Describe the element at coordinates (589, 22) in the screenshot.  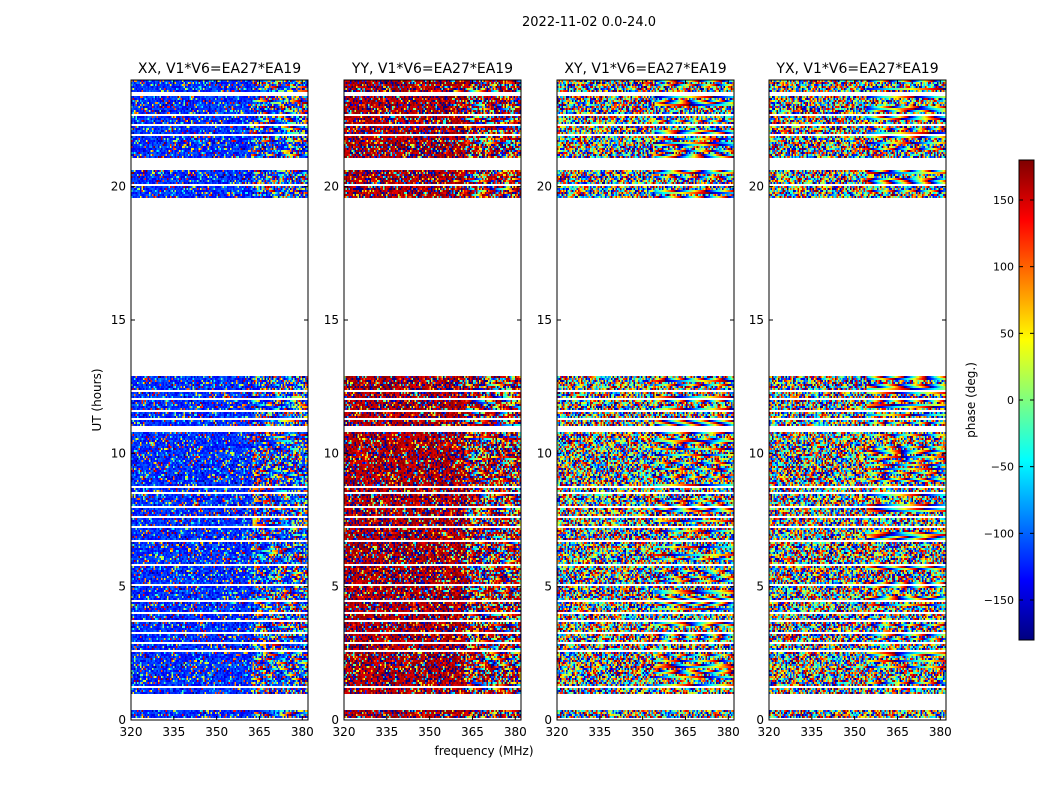
I see `figure-title: 2022-11-02 0.0-24.0` at that location.